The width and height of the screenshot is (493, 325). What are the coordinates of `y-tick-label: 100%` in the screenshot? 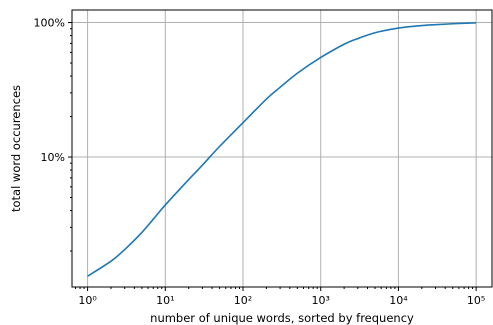 It's located at (49, 23).